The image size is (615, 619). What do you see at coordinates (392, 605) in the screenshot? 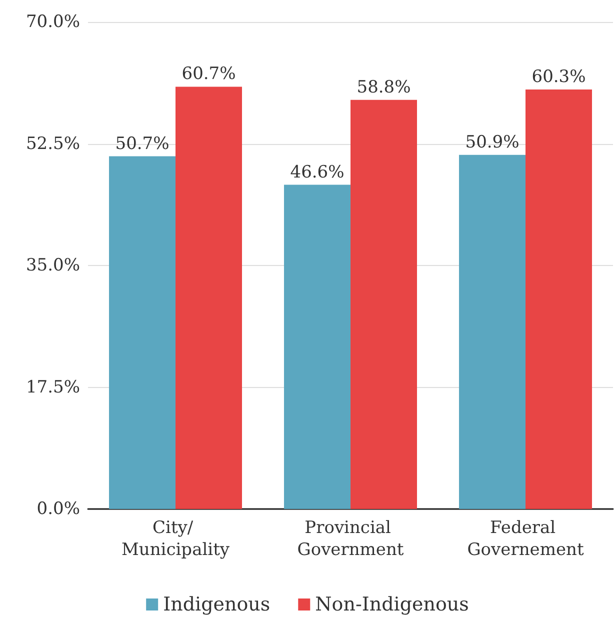
I see `legend-label: Non-Indigenous` at bounding box center [392, 605].